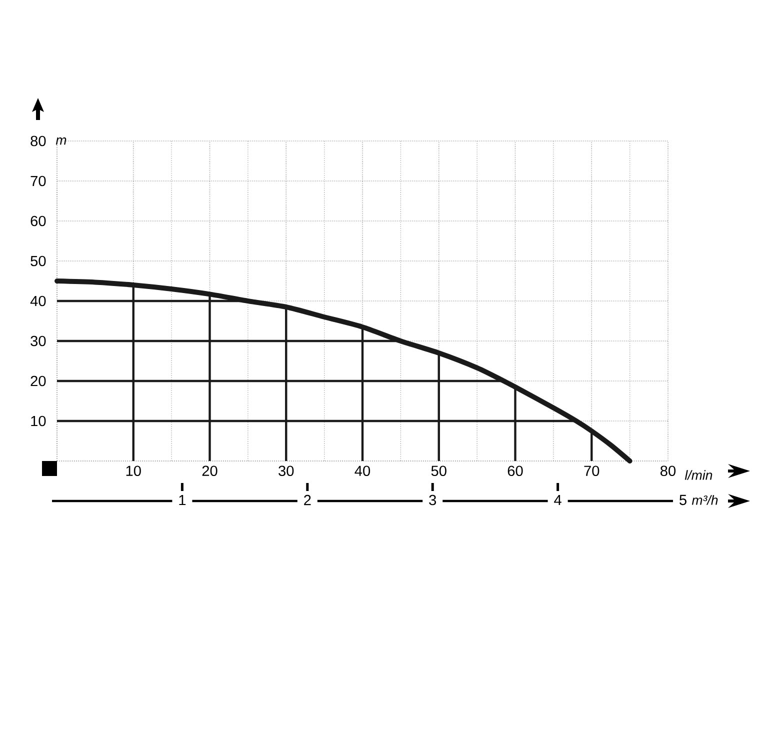  I want to click on y-tick-label: 10, so click(38, 421).